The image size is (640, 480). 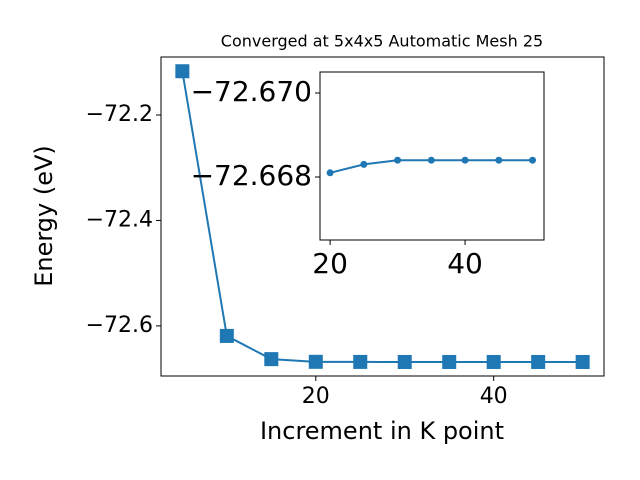 I want to click on y-axis-label: Energy (eV), so click(x=44, y=216).